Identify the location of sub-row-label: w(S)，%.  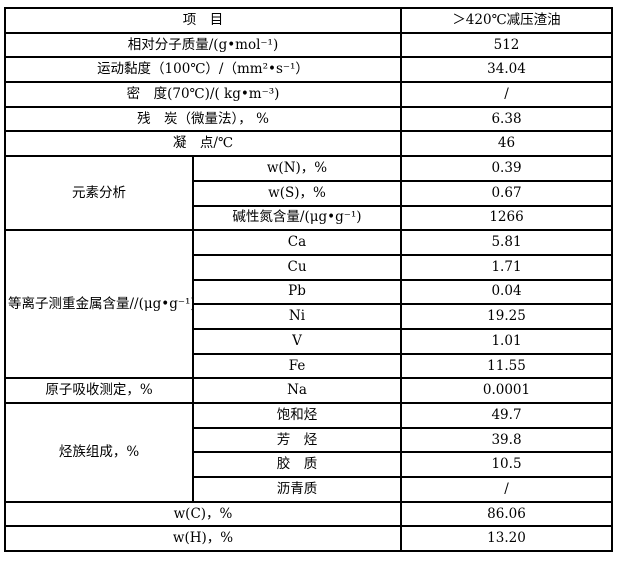
(297, 193).